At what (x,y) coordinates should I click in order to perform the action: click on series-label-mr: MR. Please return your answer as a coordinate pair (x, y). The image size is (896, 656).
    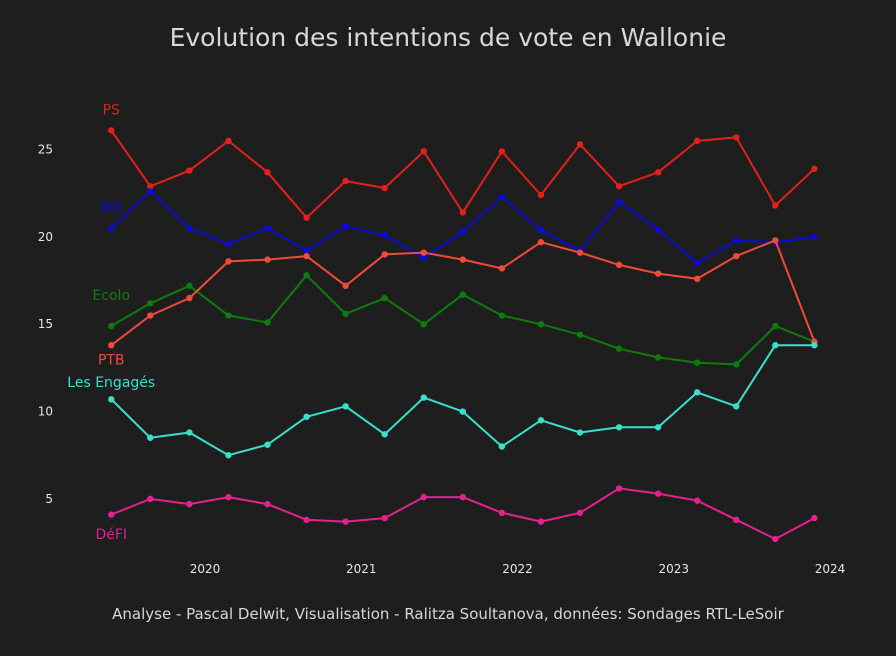
    Looking at the image, I should click on (111, 208).